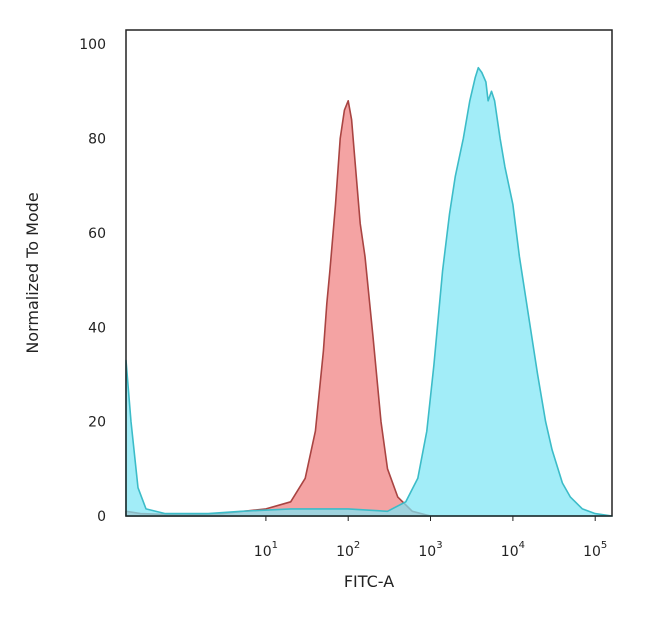 The width and height of the screenshot is (650, 627). I want to click on x-axis-ticks: 10¹ 10² 10³ 10⁴ 10⁵, so click(430, 538).